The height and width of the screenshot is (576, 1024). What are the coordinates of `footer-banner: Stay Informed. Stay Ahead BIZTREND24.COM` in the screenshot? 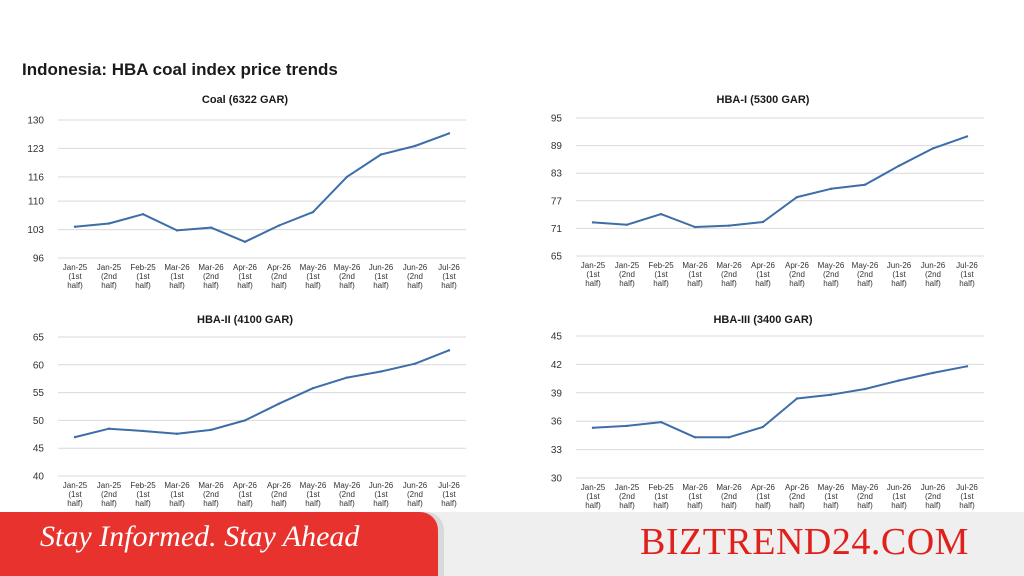 It's located at (512, 544).